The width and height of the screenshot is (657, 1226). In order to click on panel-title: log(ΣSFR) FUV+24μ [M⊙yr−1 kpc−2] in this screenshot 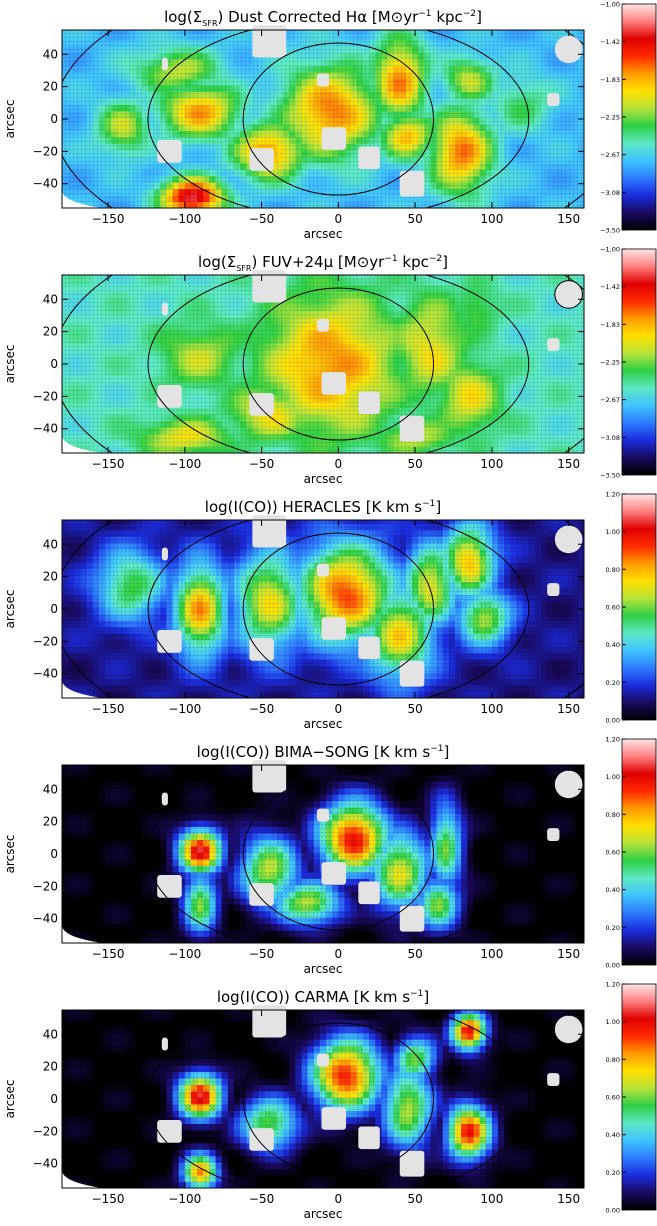, I will do `click(323, 263)`.